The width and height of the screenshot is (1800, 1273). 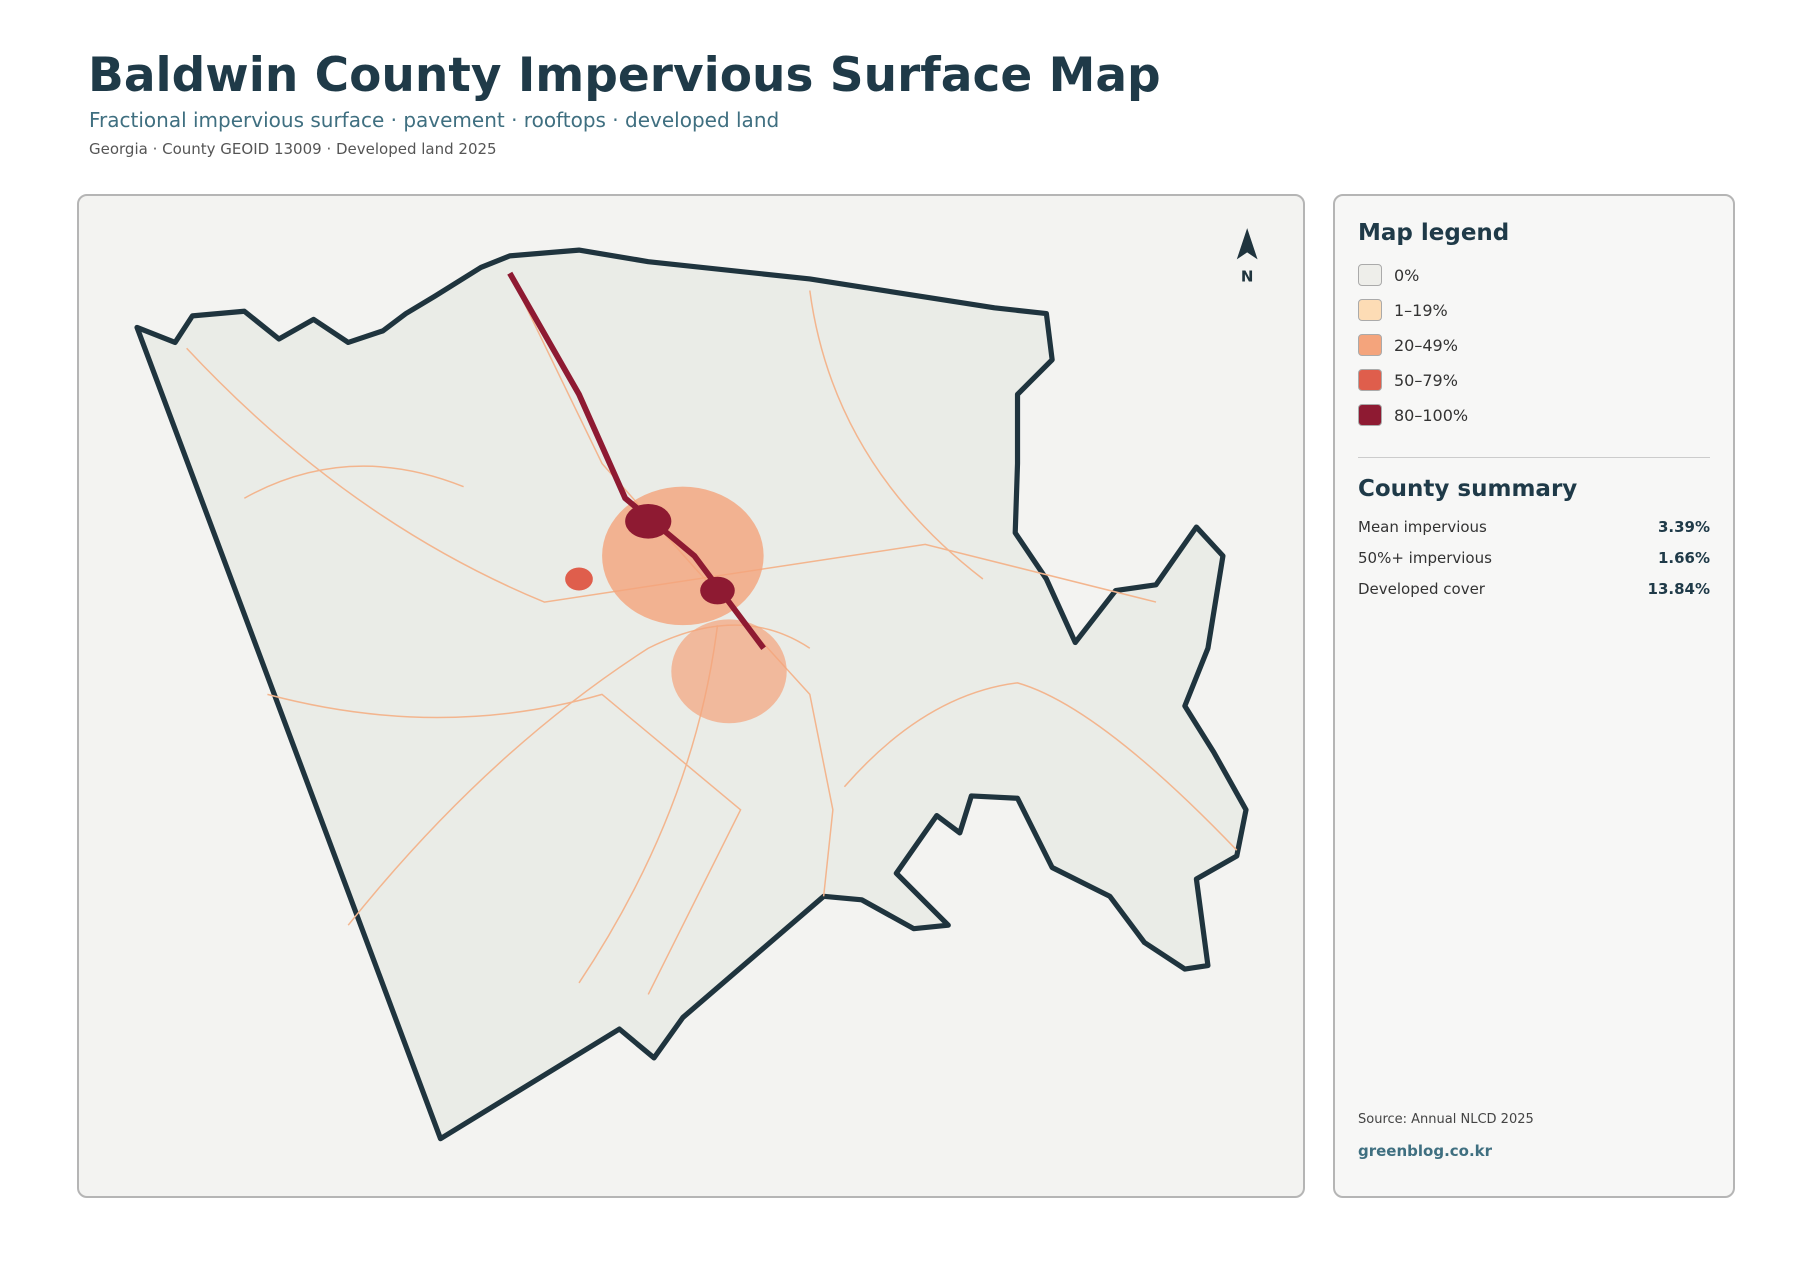 I want to click on summary-title: County summary, so click(x=1468, y=489).